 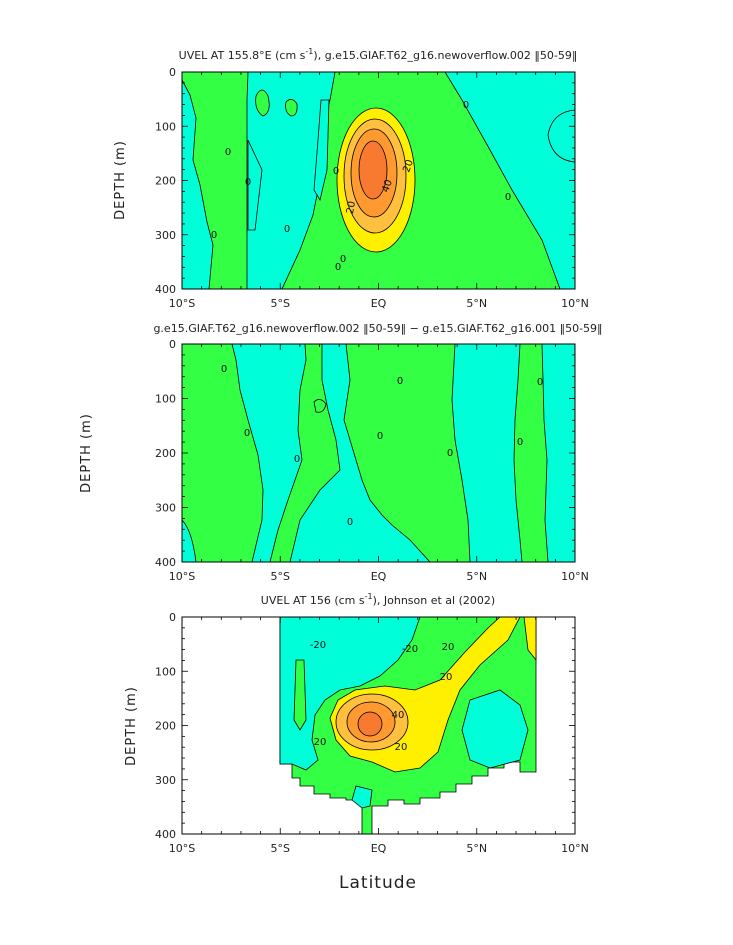 I want to click on panel-1-ylabel: DEPTH (m), so click(x=120, y=180).